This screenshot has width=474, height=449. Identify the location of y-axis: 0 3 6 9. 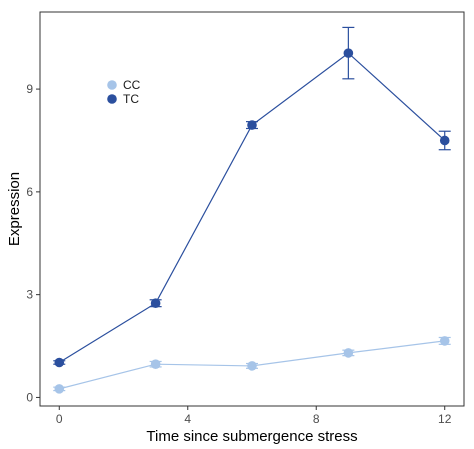
(33, 243).